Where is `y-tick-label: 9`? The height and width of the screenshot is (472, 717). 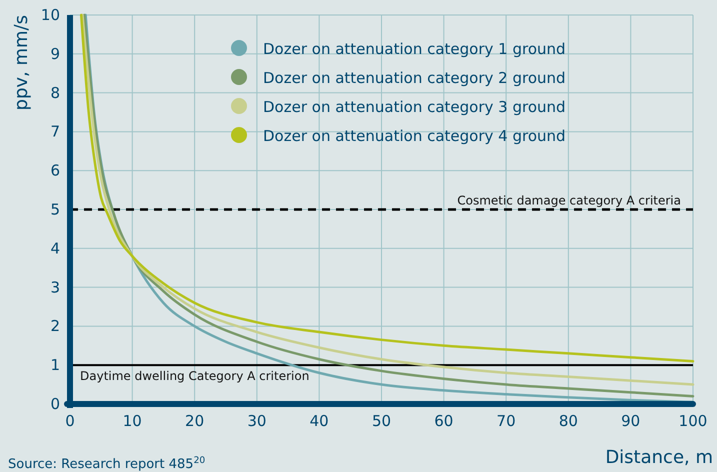 y-tick-label: 9 is located at coordinates (55, 53).